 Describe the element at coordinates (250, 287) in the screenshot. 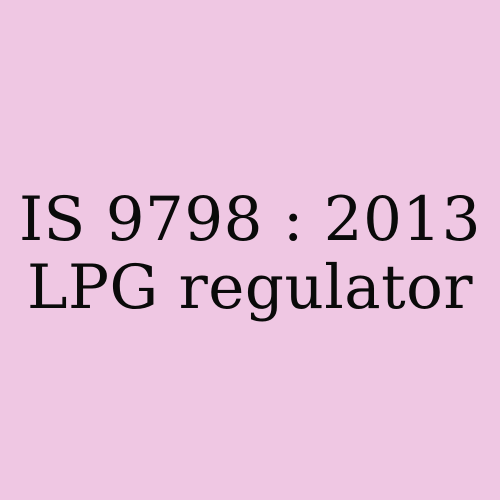

I see `product-name-line: LPG regulator` at that location.